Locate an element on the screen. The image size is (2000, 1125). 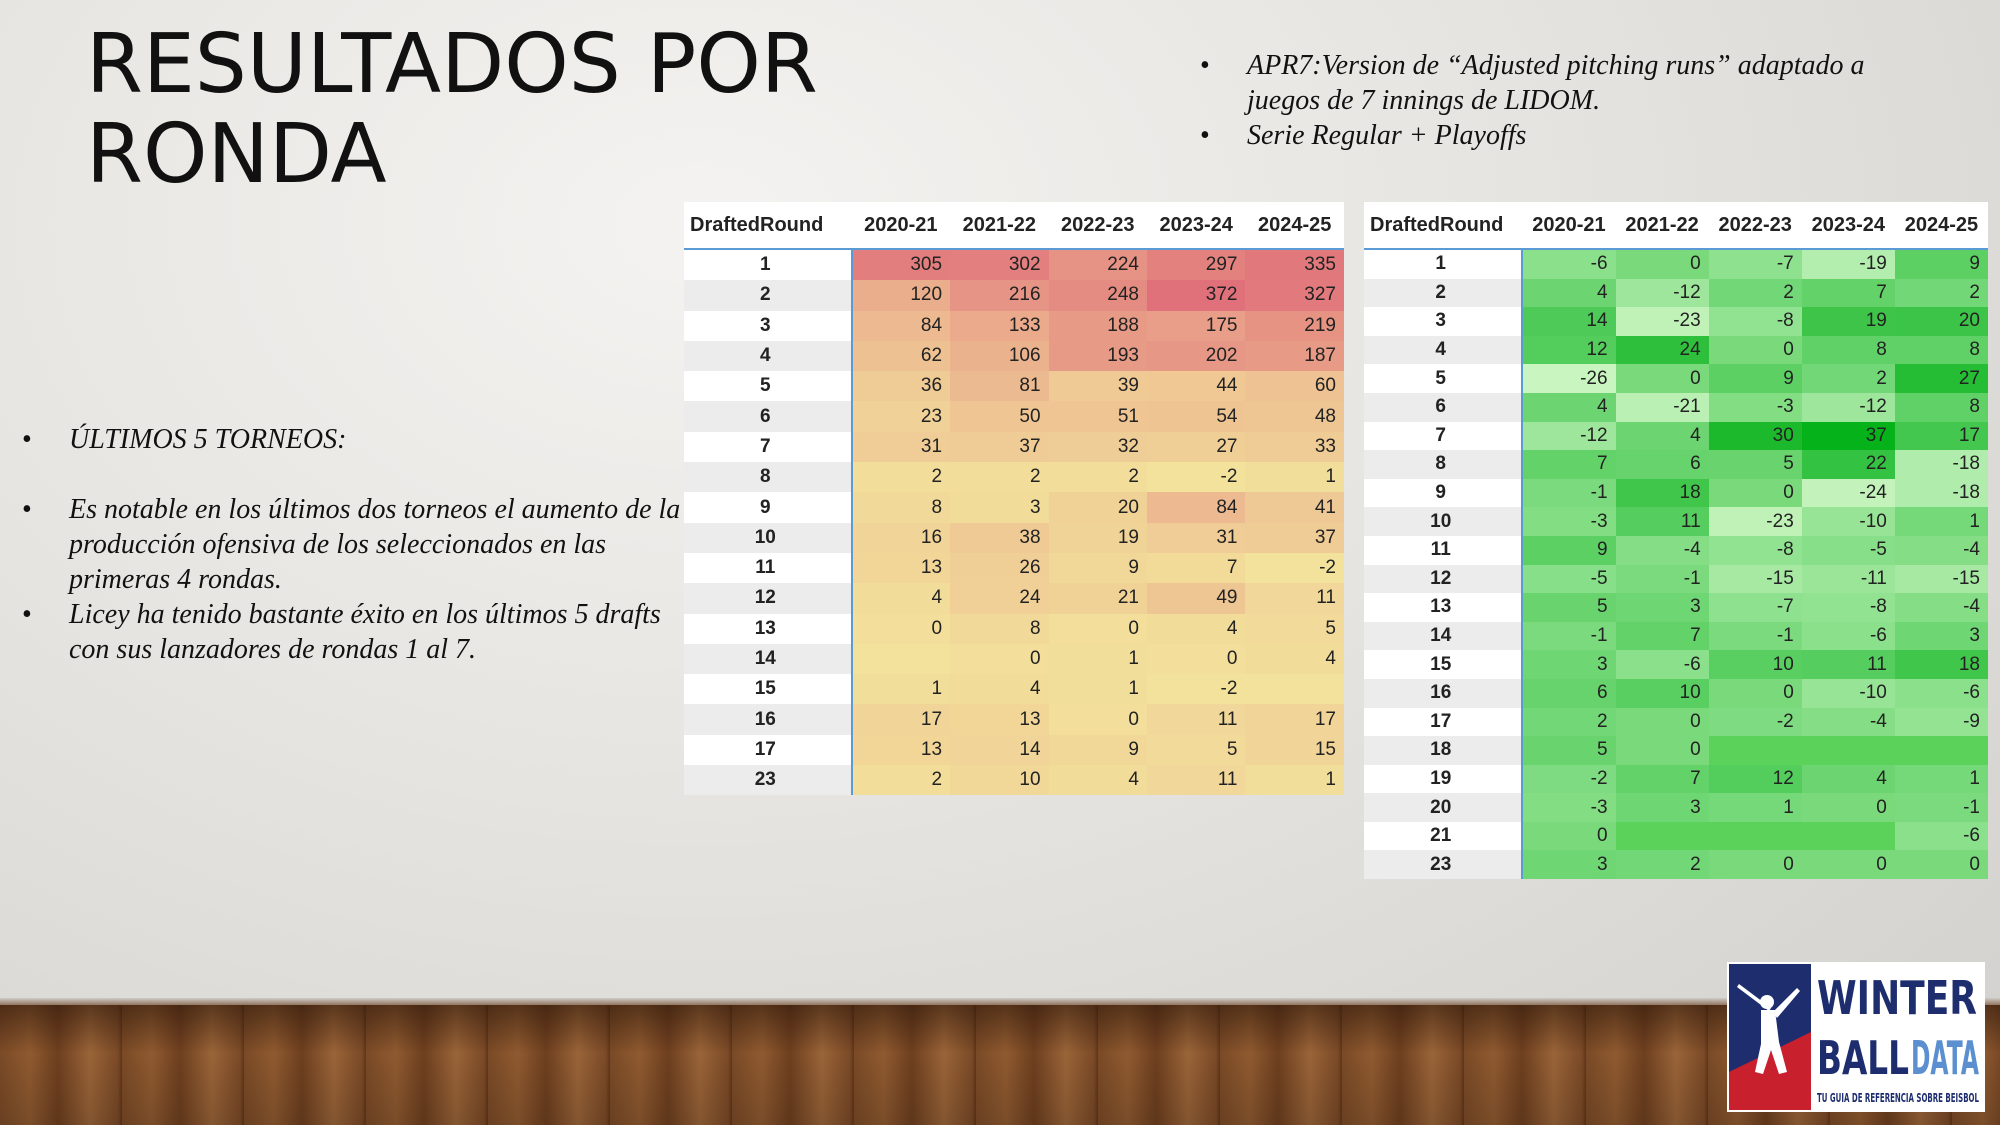
value-cell: 13 is located at coordinates (901, 750).